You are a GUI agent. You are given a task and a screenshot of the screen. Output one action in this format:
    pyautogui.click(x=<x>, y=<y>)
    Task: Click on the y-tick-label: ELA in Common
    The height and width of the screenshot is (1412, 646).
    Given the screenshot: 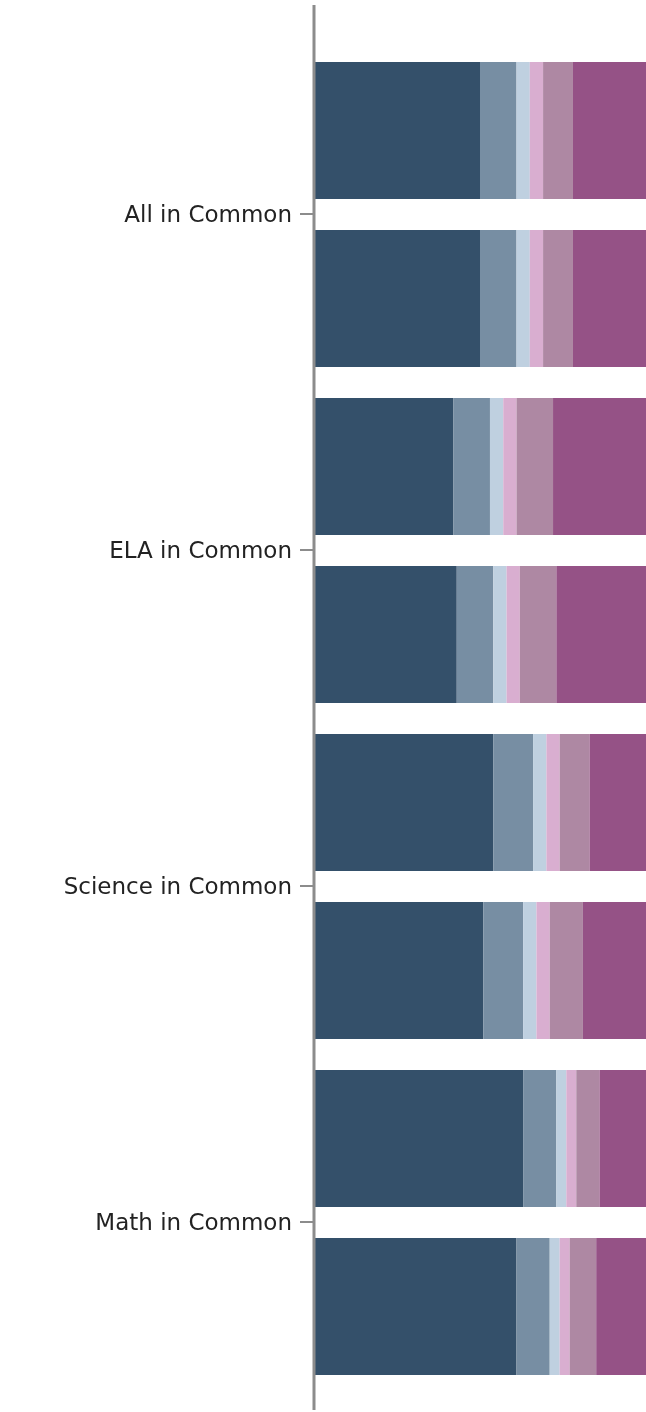 What is the action you would take?
    pyautogui.click(x=200, y=550)
    